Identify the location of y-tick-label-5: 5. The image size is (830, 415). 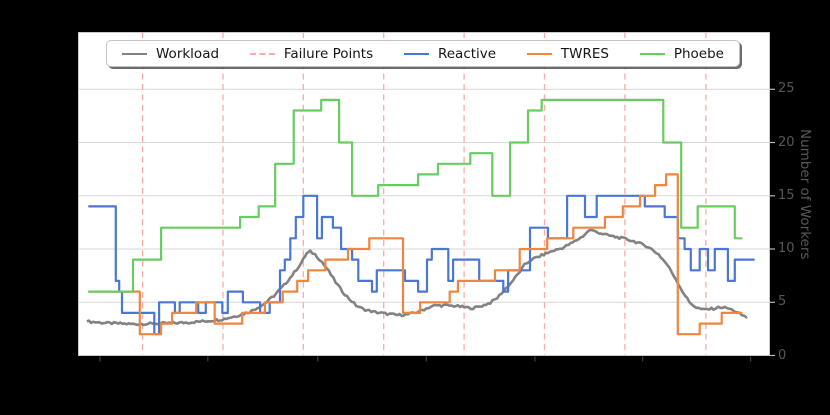
(782, 301).